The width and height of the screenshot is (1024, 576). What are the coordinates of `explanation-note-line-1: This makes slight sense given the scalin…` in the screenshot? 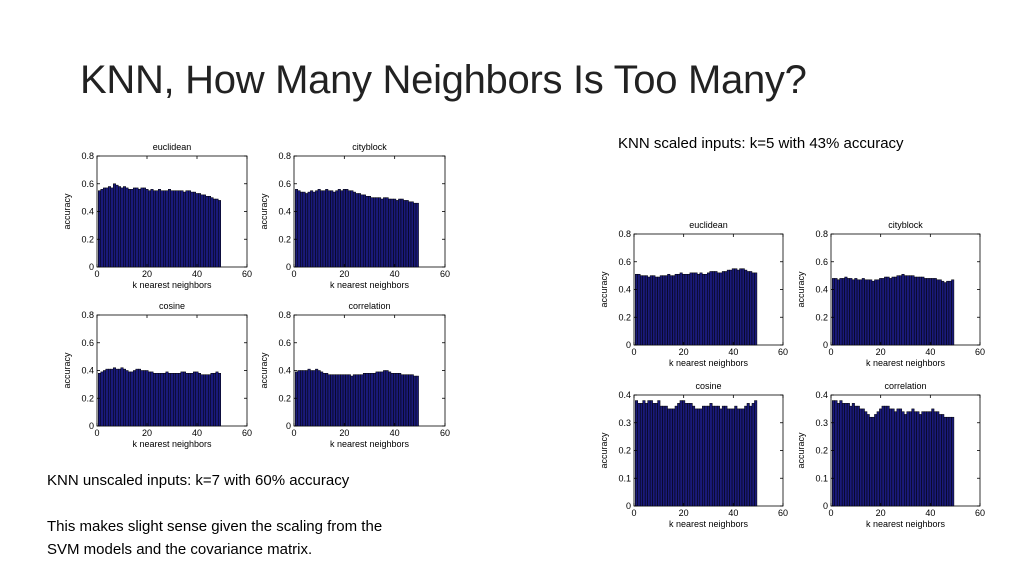 It's located at (215, 526).